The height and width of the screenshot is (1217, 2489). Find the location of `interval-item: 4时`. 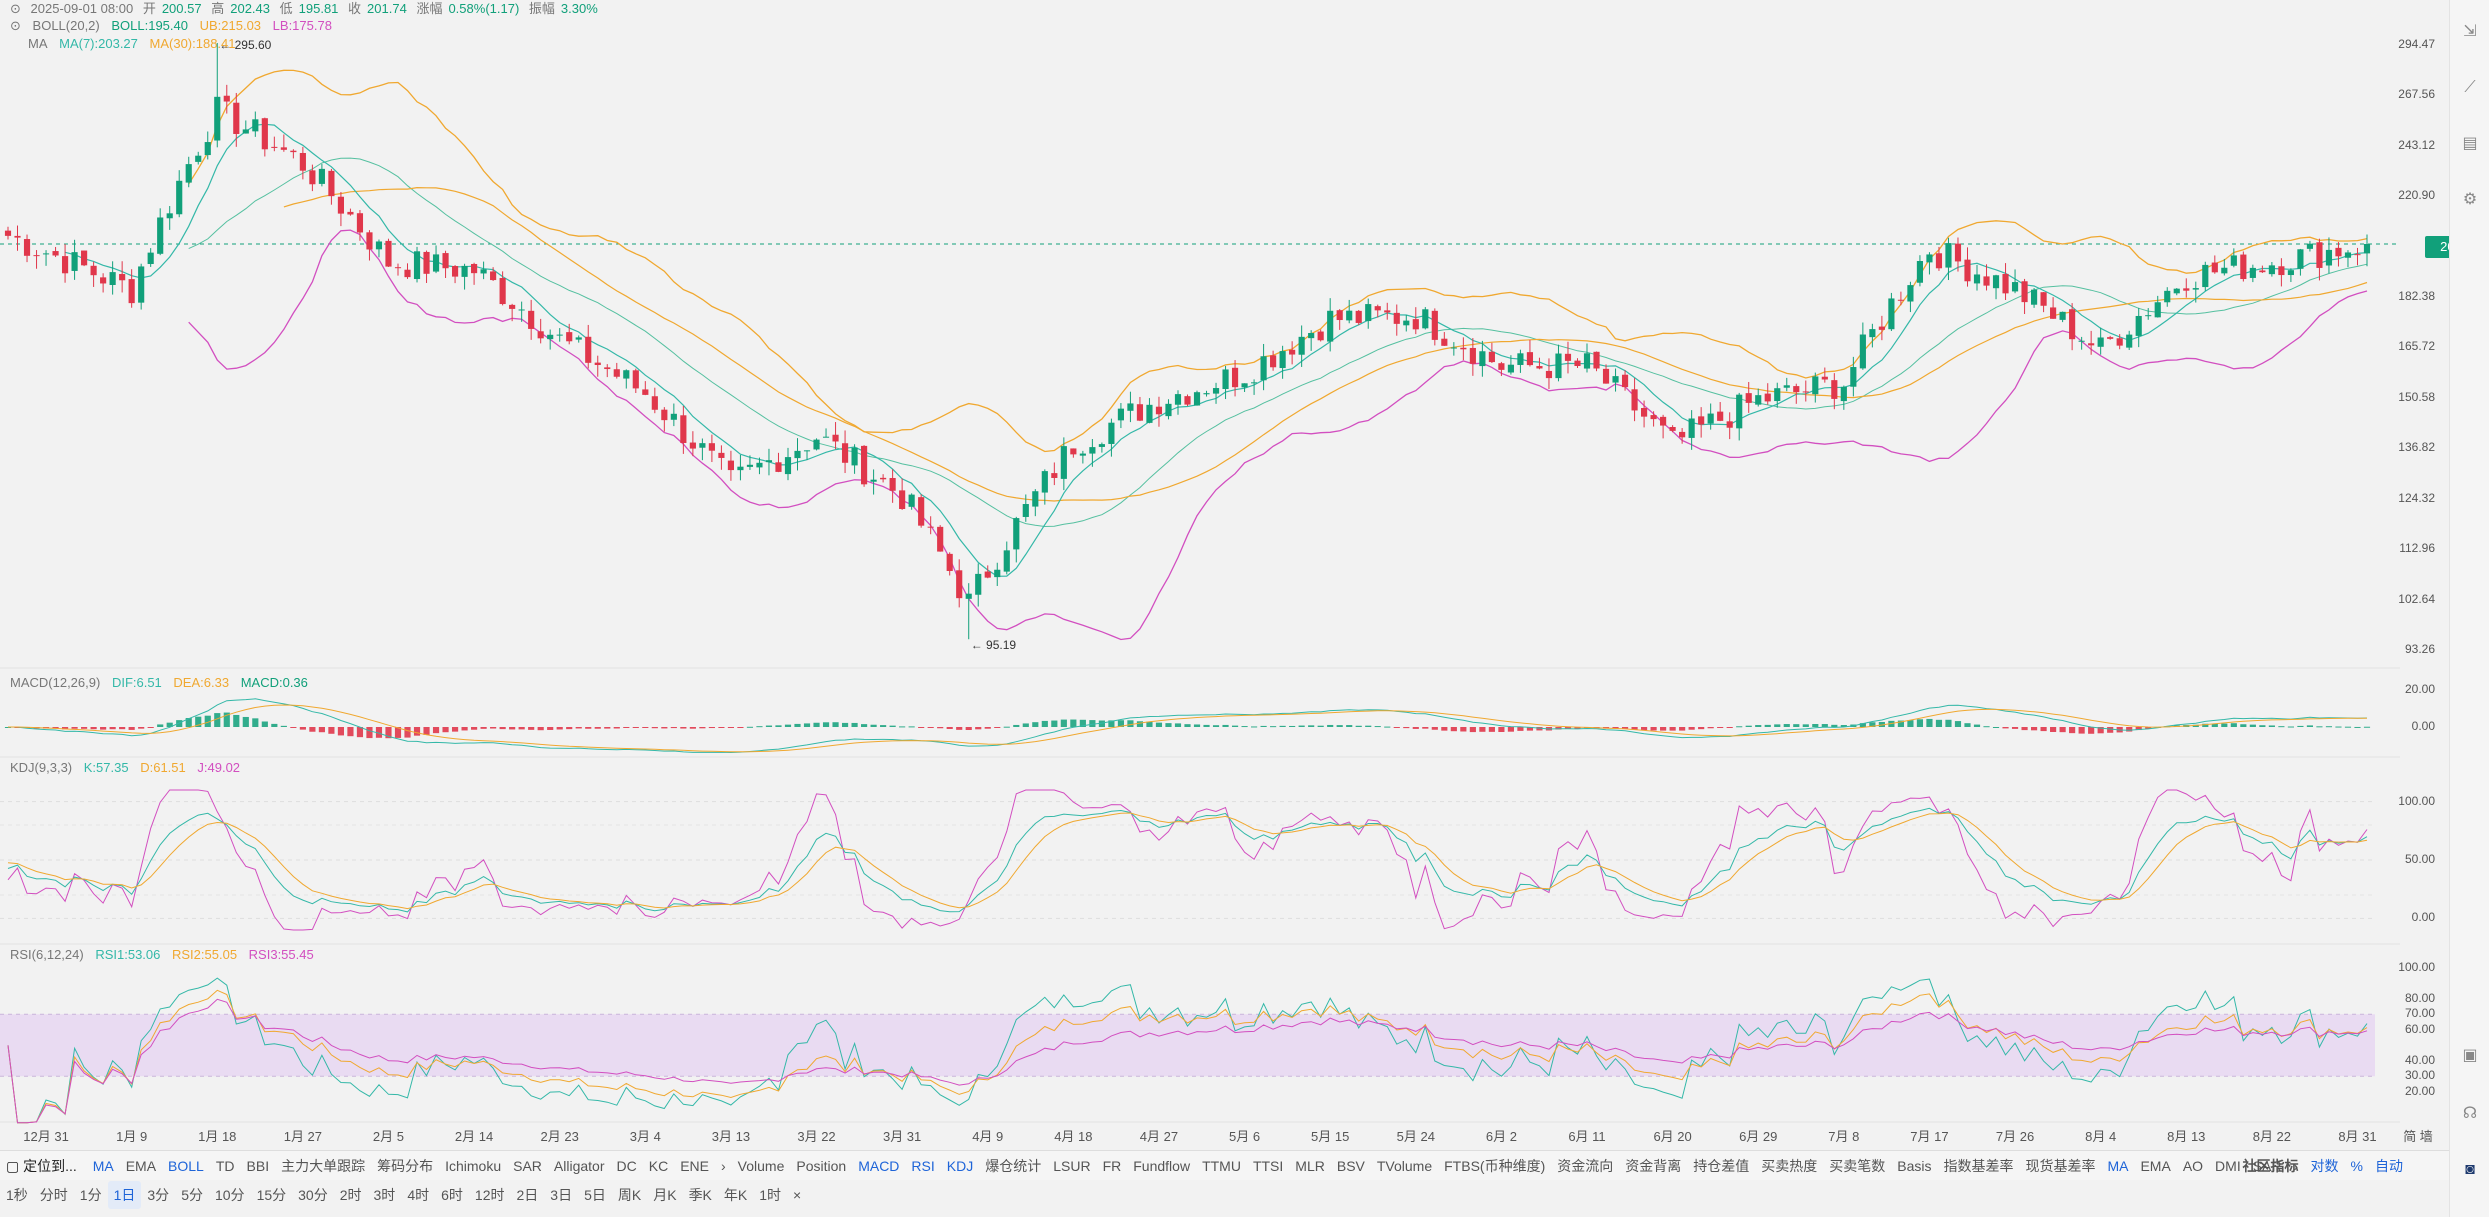

interval-item: 4时 is located at coordinates (418, 1195).